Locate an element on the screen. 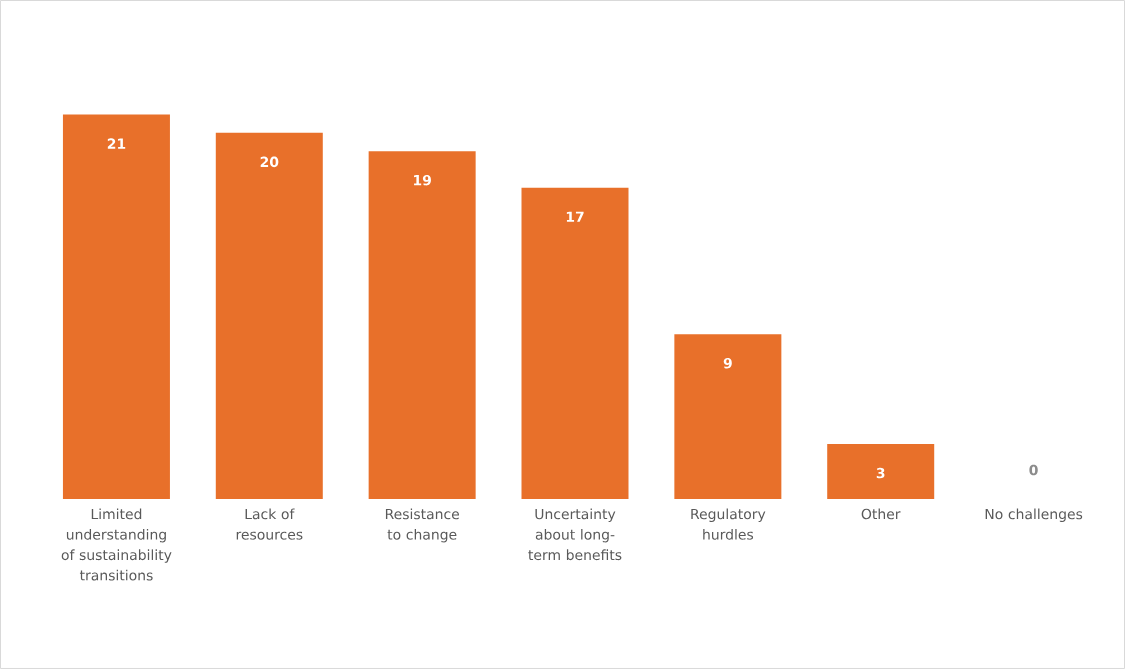  data-label: 19 is located at coordinates (422, 180).